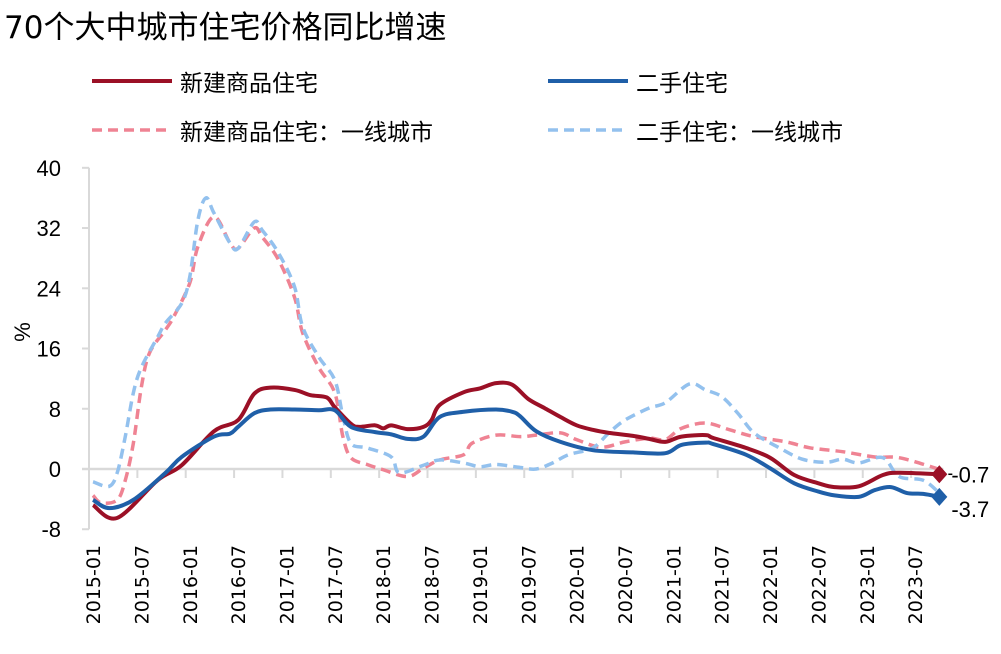 The image size is (1001, 654). I want to click on y-tick-label: 32, so click(49, 228).